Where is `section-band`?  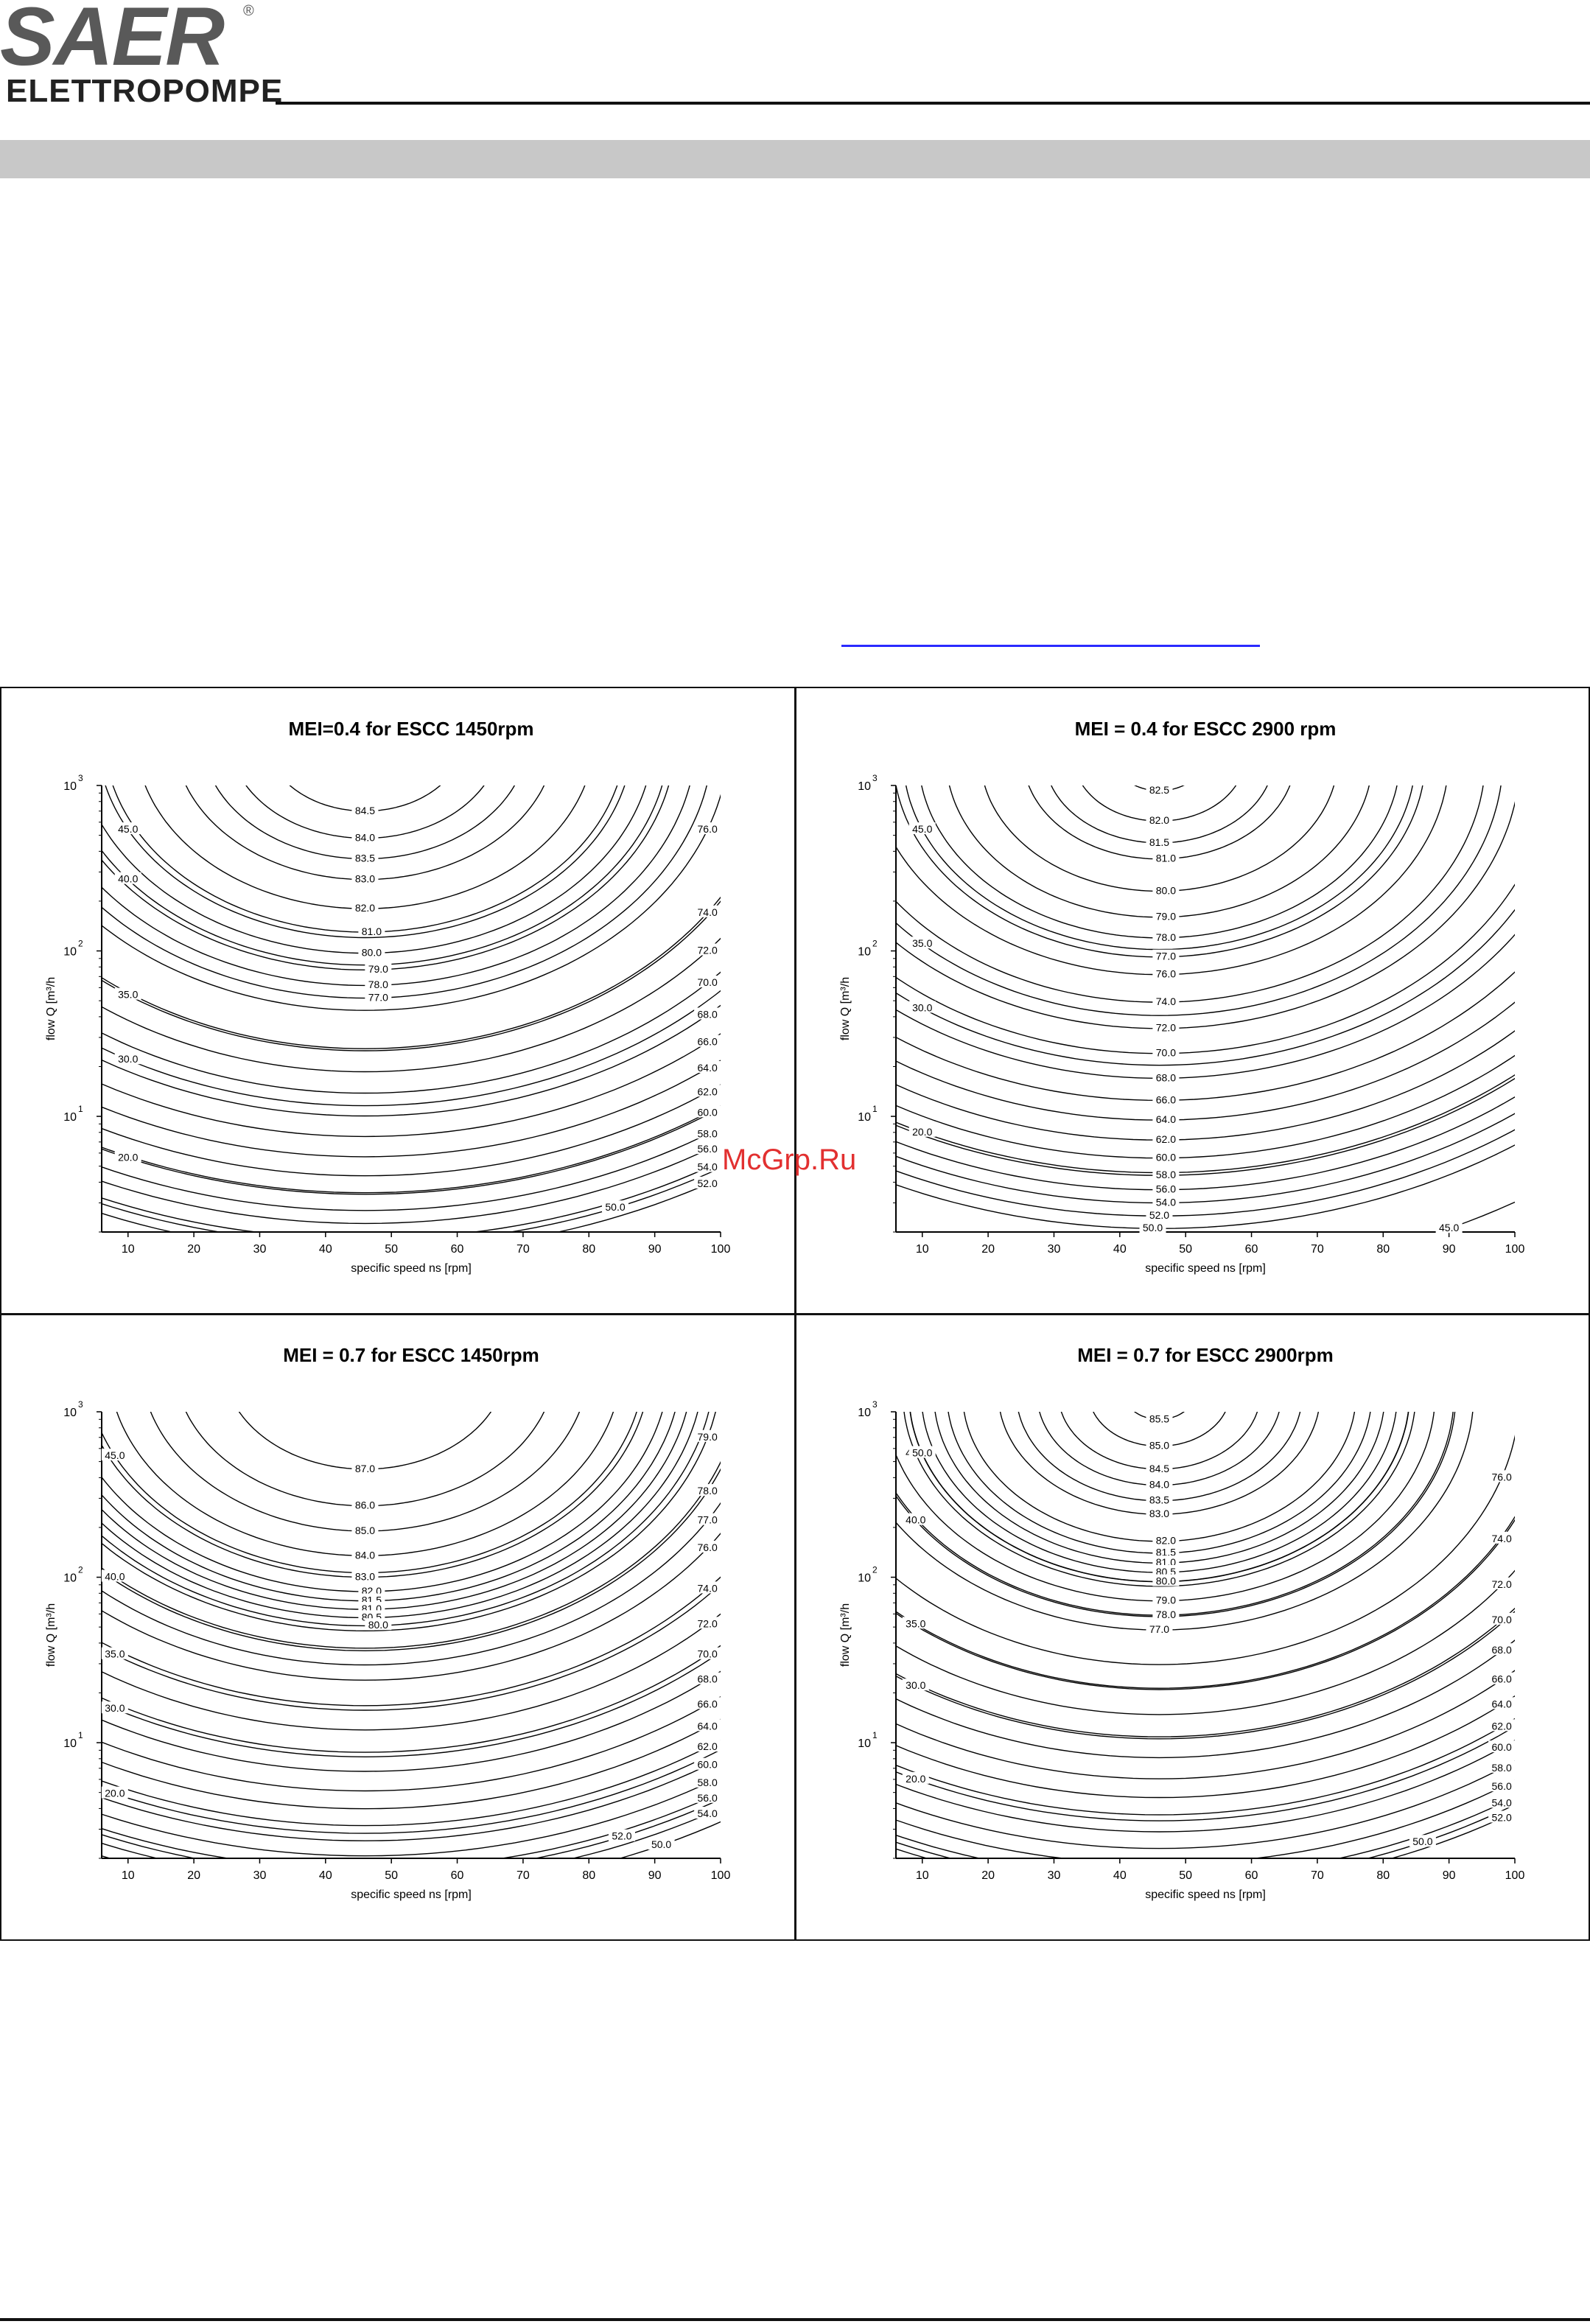
section-band is located at coordinates (795, 159).